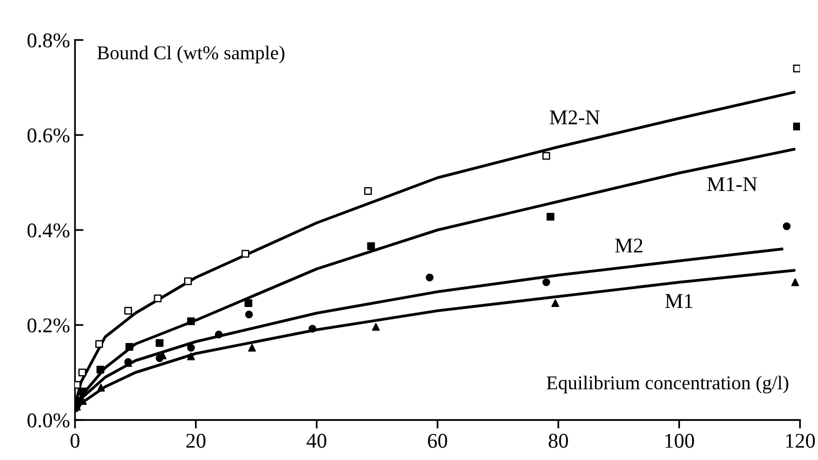 The height and width of the screenshot is (460, 818). Describe the element at coordinates (438, 441) in the screenshot. I see `x-tick-label: 60` at that location.